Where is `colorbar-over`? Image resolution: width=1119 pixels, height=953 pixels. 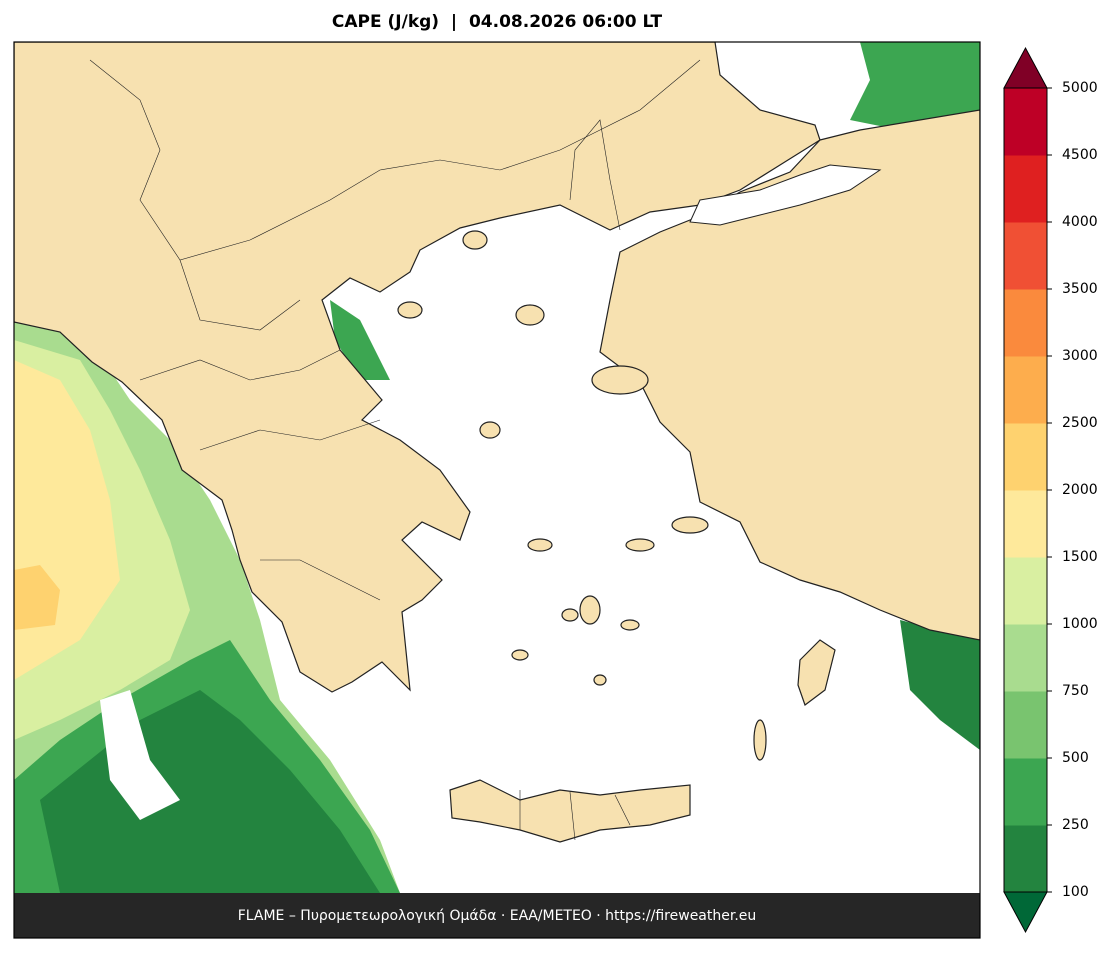 colorbar-over is located at coordinates (1025, 67).